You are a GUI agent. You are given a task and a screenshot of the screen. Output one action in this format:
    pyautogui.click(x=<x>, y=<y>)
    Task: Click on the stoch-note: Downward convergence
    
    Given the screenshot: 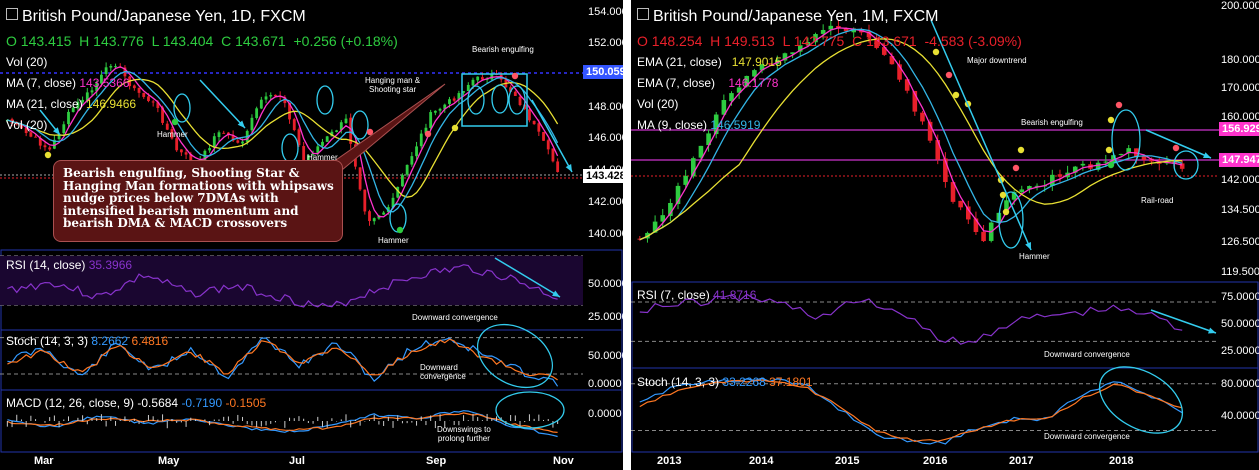 What is the action you would take?
    pyautogui.click(x=443, y=372)
    